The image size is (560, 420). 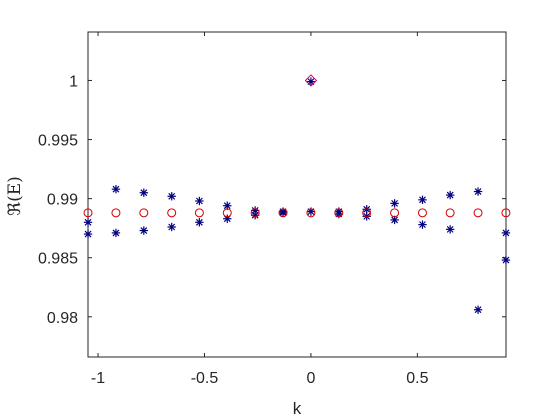 What do you see at coordinates (205, 378) in the screenshot?
I see `x-tick-label: -0.5` at bounding box center [205, 378].